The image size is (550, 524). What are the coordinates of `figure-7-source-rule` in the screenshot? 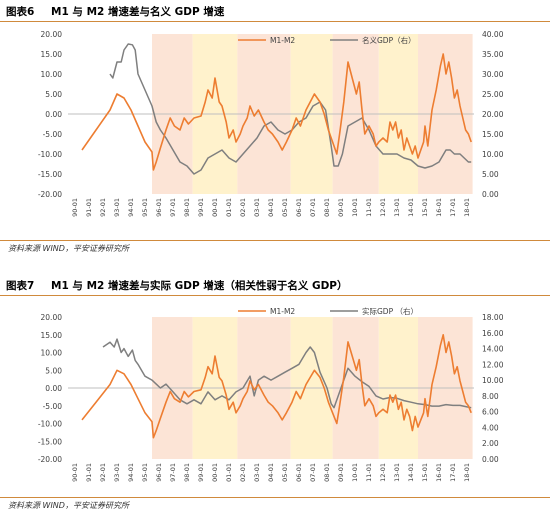 It's located at (275, 497).